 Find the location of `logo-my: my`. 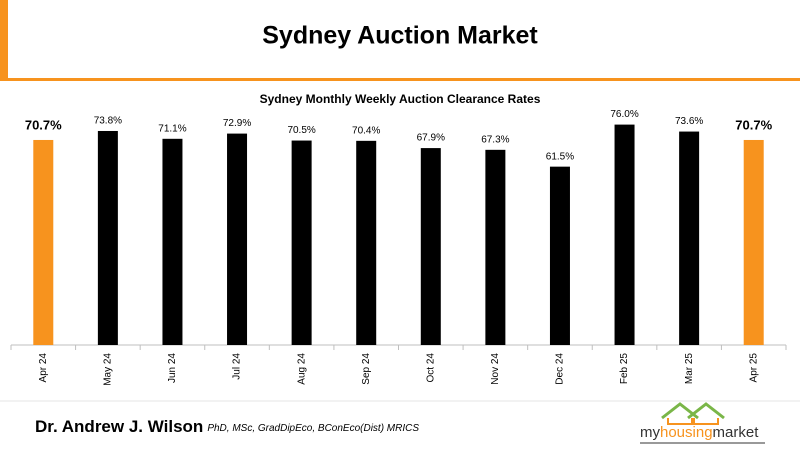

logo-my: my is located at coordinates (650, 432).